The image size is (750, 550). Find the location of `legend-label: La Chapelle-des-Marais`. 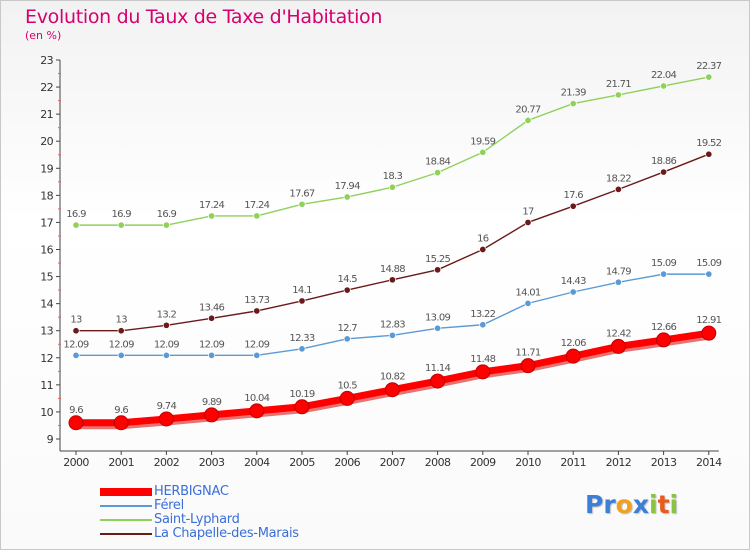

legend-label: La Chapelle-des-Marais is located at coordinates (226, 533).